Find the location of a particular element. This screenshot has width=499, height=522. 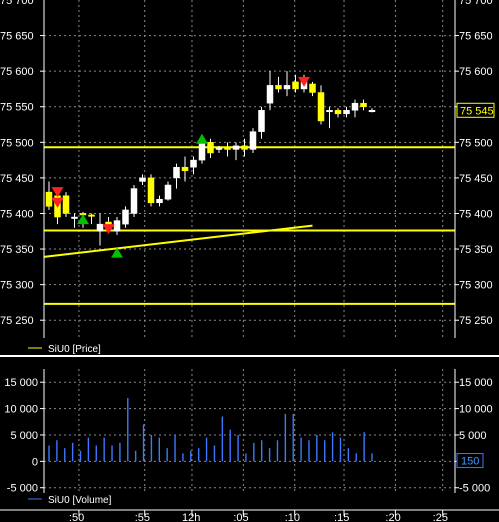

last-price-box is located at coordinates (475, 110).